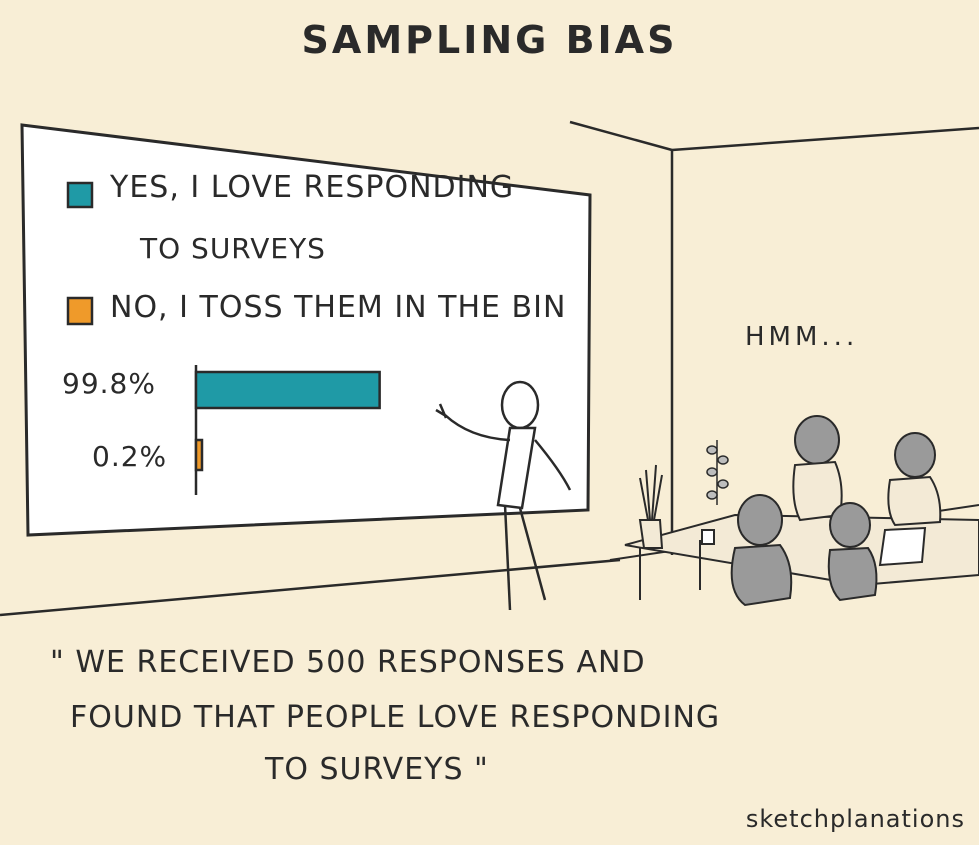 The height and width of the screenshot is (845, 979). Describe the element at coordinates (520, 405) in the screenshot. I see `presenter-head` at that location.